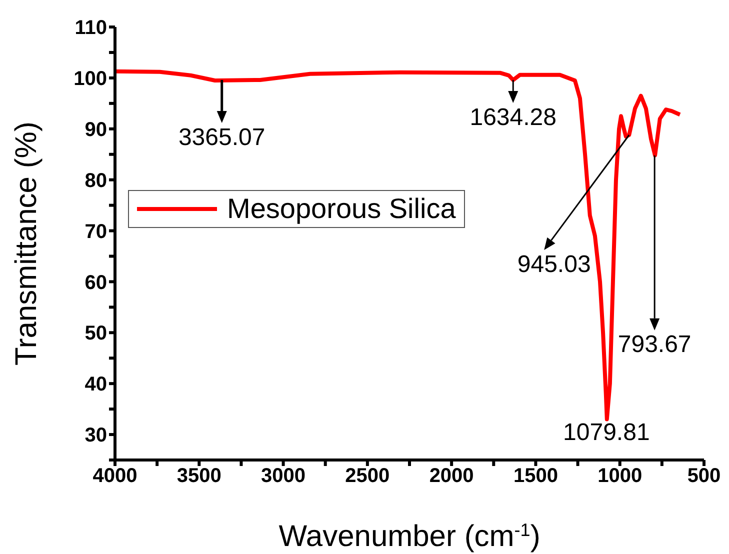 This screenshot has height=554, width=729. What do you see at coordinates (535, 476) in the screenshot?
I see `x-tick-label: 1500` at bounding box center [535, 476].